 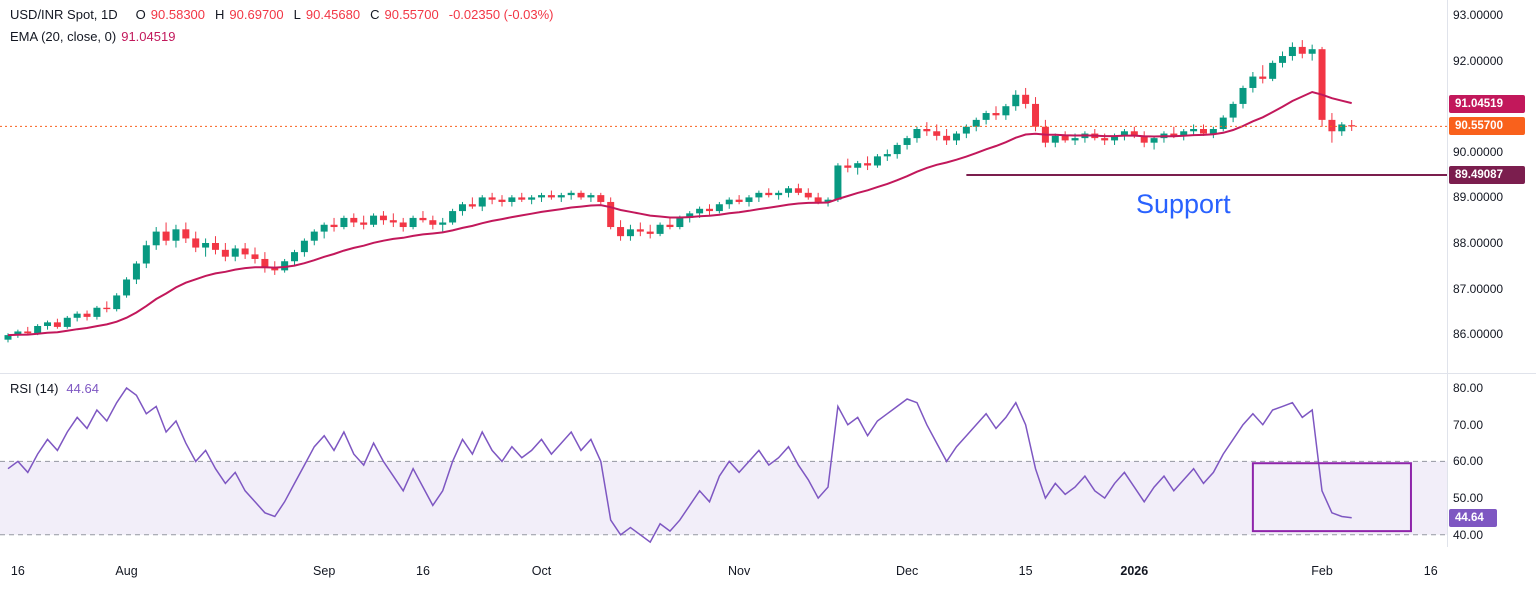 What do you see at coordinates (1478, 243) in the screenshot?
I see `price-axis-tick: 88.00000` at bounding box center [1478, 243].